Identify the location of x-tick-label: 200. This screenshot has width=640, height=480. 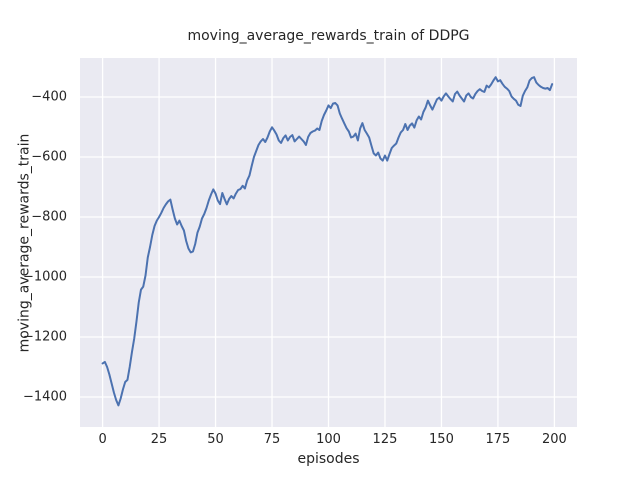
(554, 439).